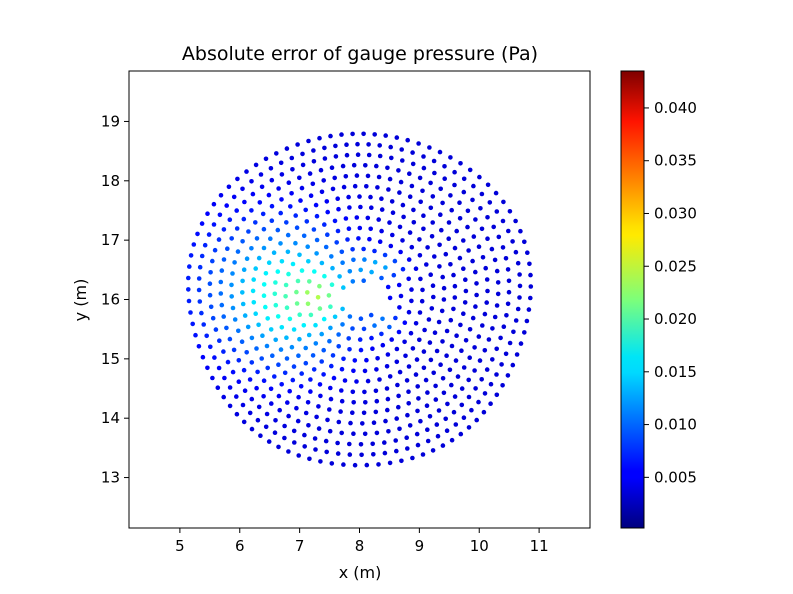 The width and height of the screenshot is (793, 594). I want to click on colorbar-axis: 0.005 0.010 0.015 0.020 0.025 0.030 0.035 0.040, so click(670, 292).